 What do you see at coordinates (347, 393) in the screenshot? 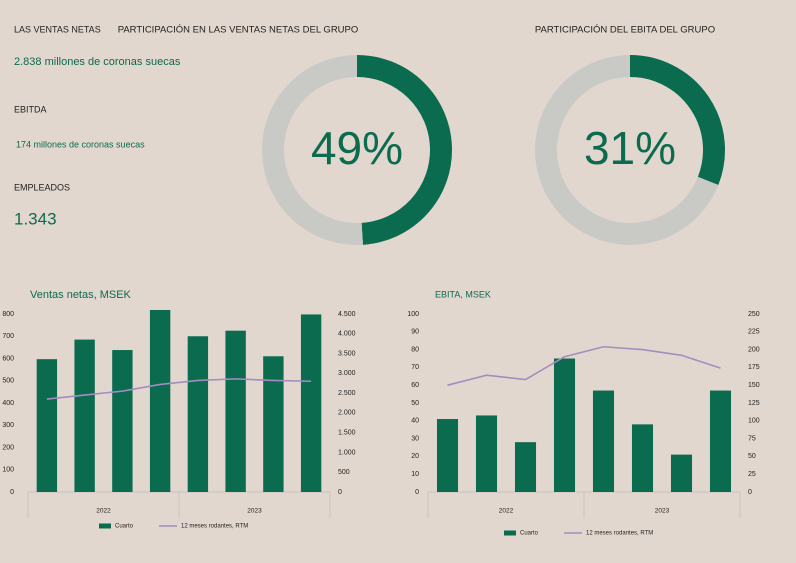
I see `y2-tick-label: 2.500` at bounding box center [347, 393].